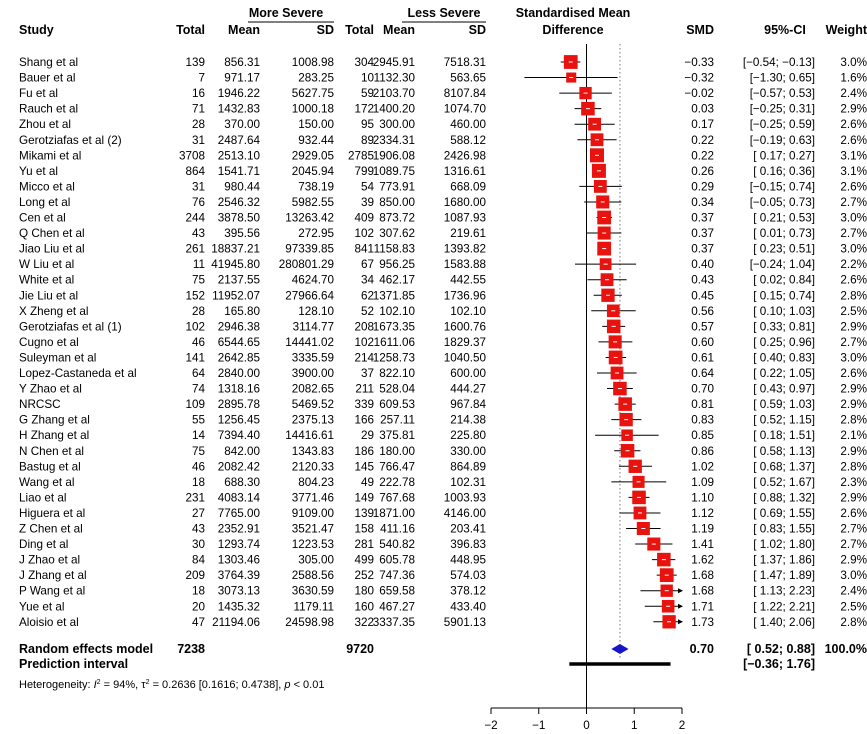 This screenshot has height=734, width=867. Describe the element at coordinates (784, 233) in the screenshot. I see `study-ci: [ 0.01; 0.73]` at that location.